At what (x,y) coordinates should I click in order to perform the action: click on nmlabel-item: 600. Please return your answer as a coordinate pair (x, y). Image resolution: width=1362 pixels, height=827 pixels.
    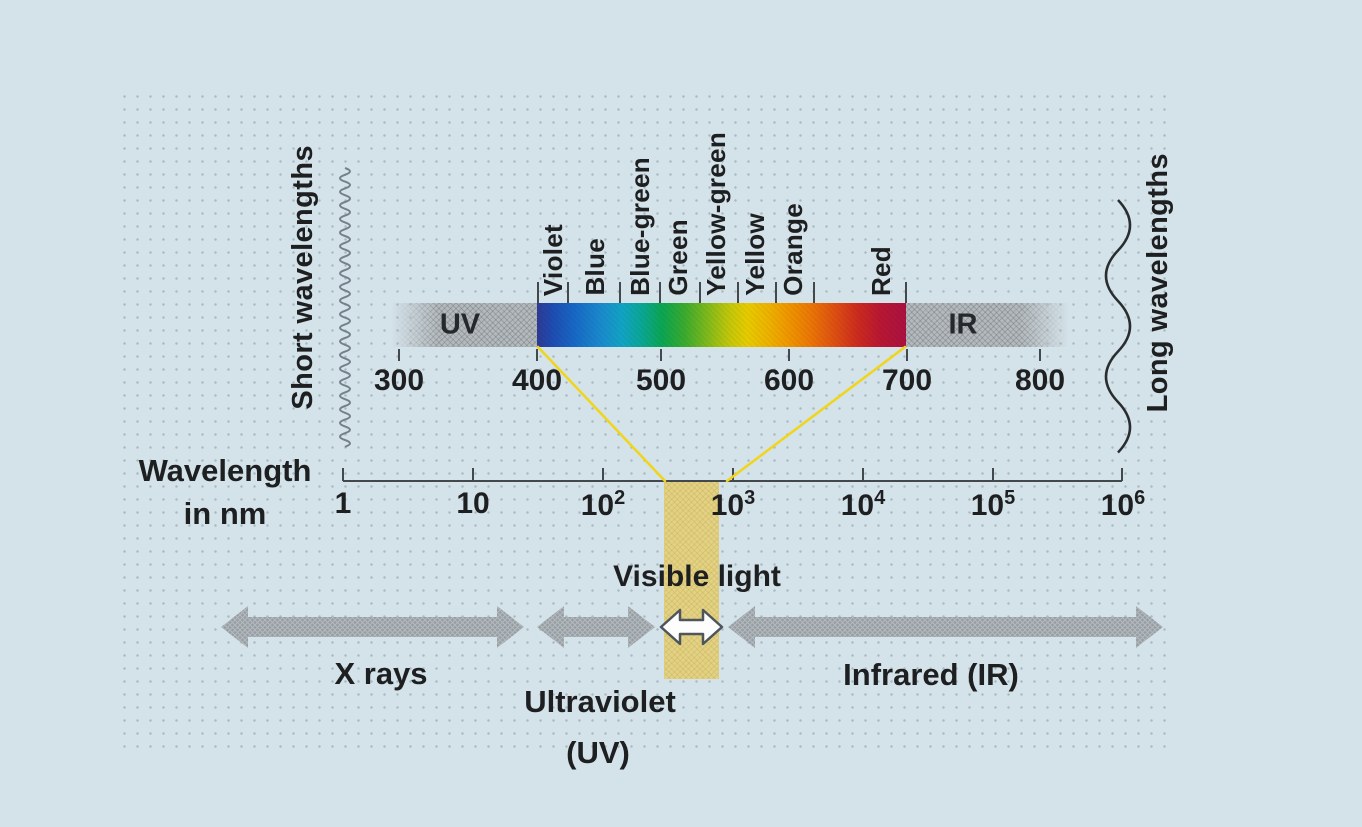
    Looking at the image, I should click on (789, 380).